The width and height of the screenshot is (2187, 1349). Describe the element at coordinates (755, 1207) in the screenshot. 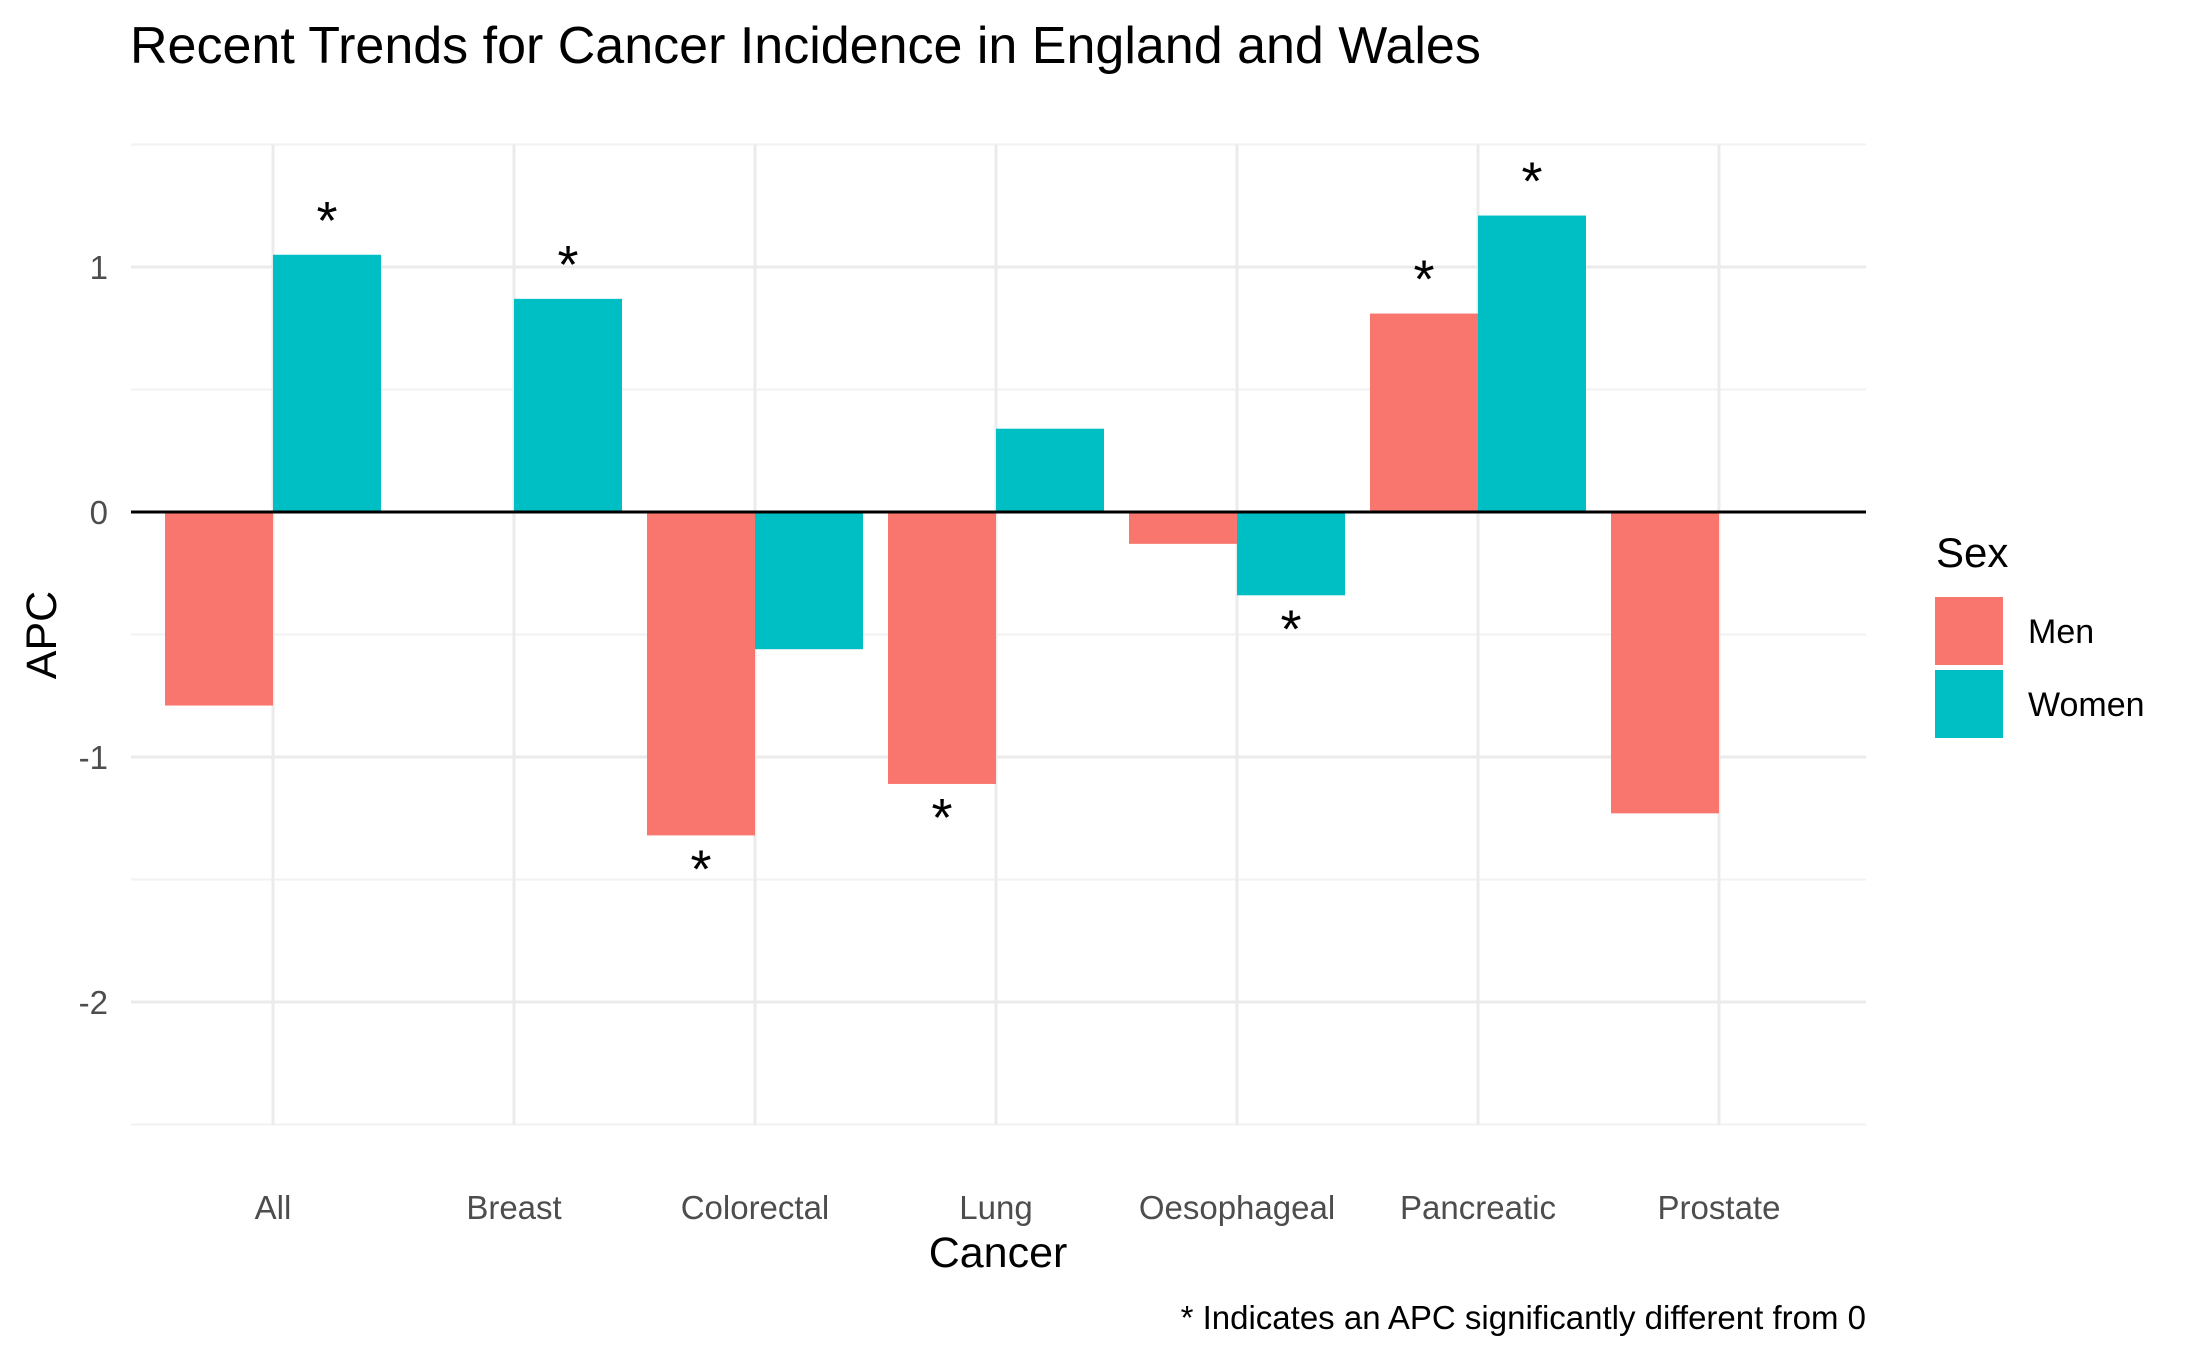

I see `x-tick-label-colorectal: Colorectal` at that location.